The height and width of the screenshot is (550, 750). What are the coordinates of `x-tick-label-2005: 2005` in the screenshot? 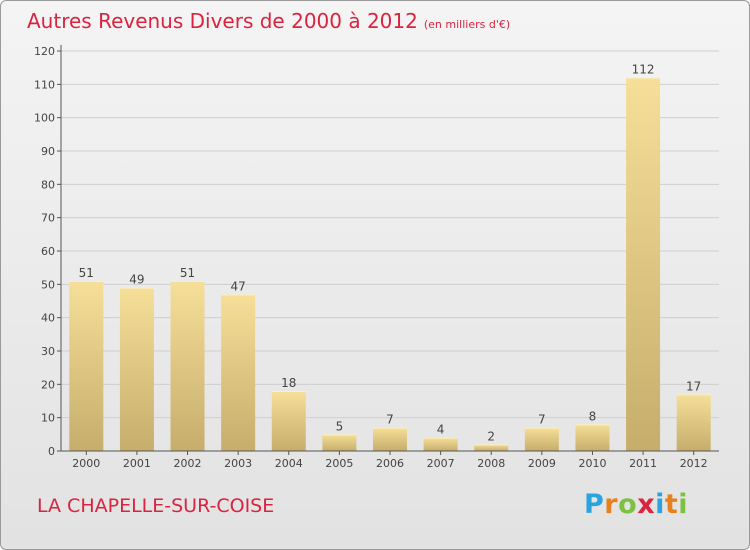 It's located at (339, 463).